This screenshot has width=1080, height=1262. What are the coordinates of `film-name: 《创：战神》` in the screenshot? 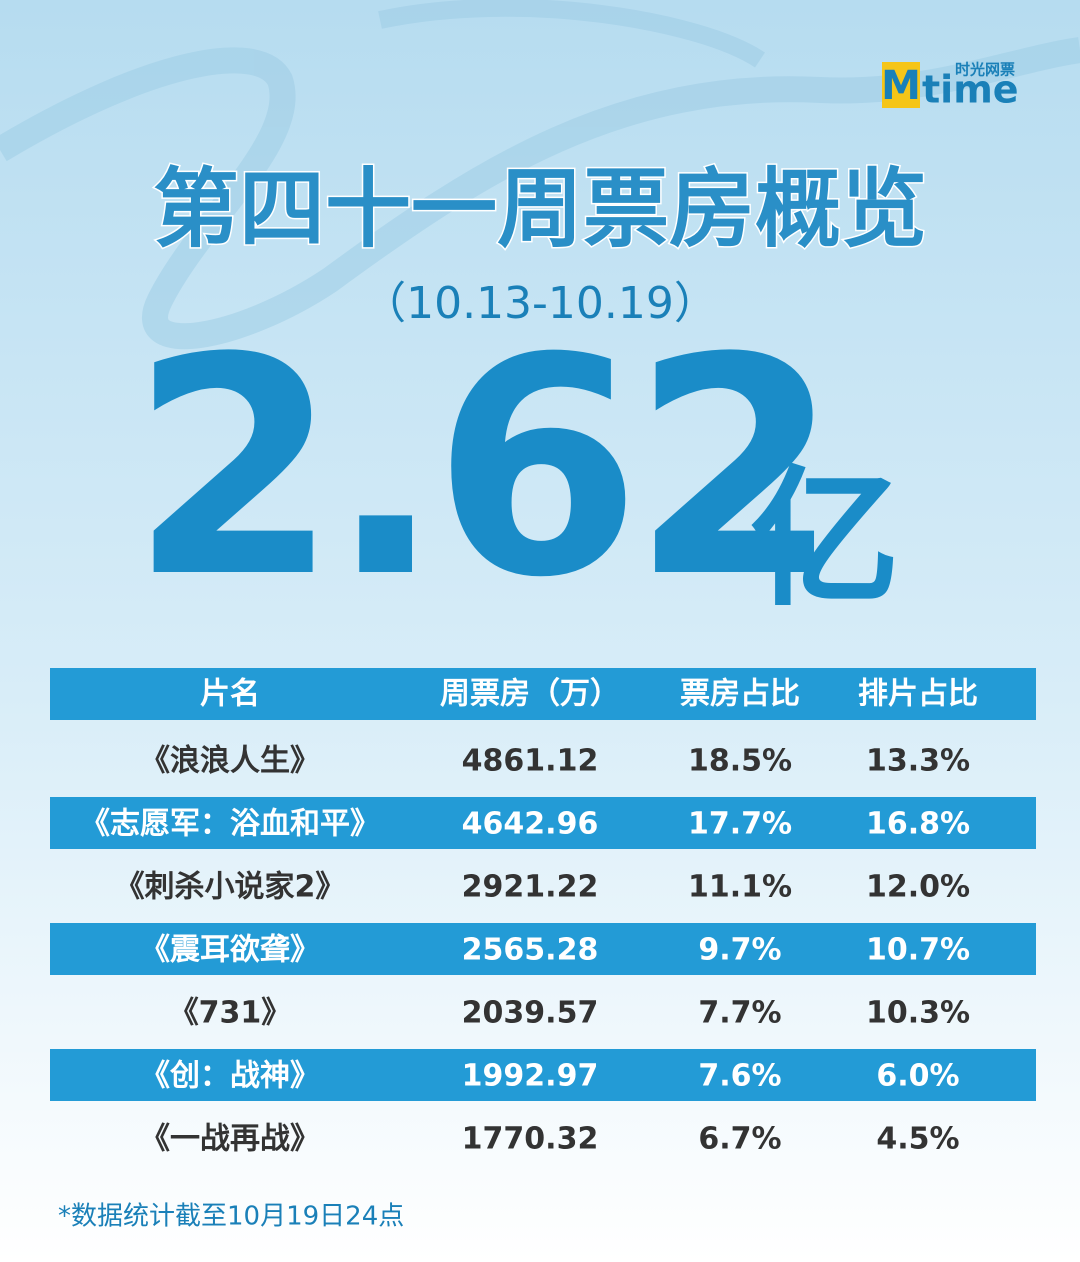 It's located at (230, 1076).